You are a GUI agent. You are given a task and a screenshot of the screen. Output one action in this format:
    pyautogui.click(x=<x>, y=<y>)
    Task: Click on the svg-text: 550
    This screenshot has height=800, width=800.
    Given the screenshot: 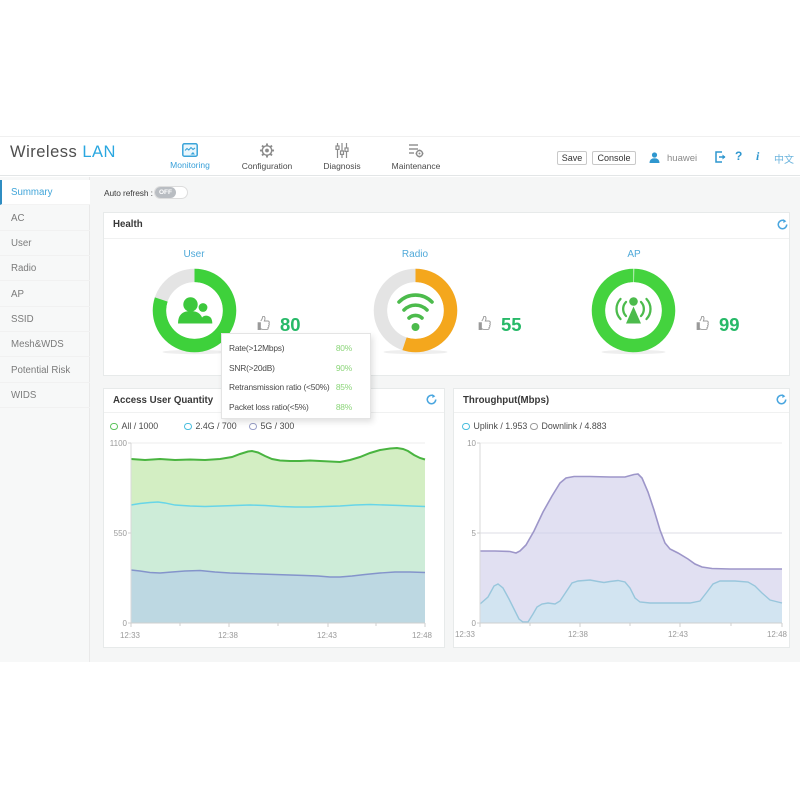 What is the action you would take?
    pyautogui.click(x=121, y=533)
    